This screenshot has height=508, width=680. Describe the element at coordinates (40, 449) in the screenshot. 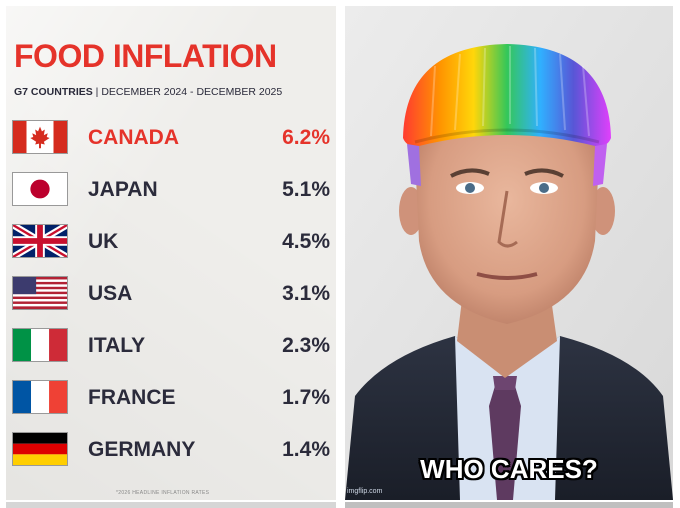

I see `germany-flag-icon` at that location.